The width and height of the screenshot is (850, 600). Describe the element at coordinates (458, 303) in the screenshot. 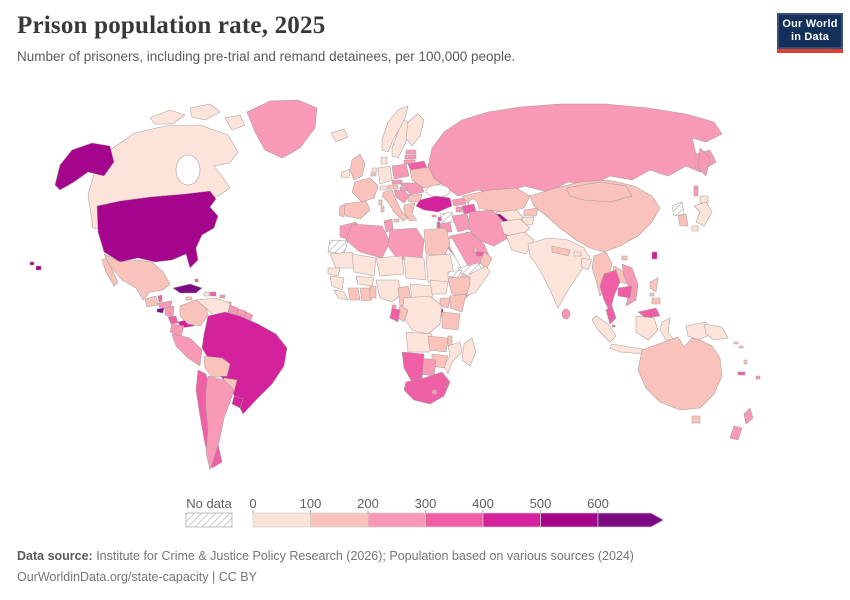

I see `country-kenya` at that location.